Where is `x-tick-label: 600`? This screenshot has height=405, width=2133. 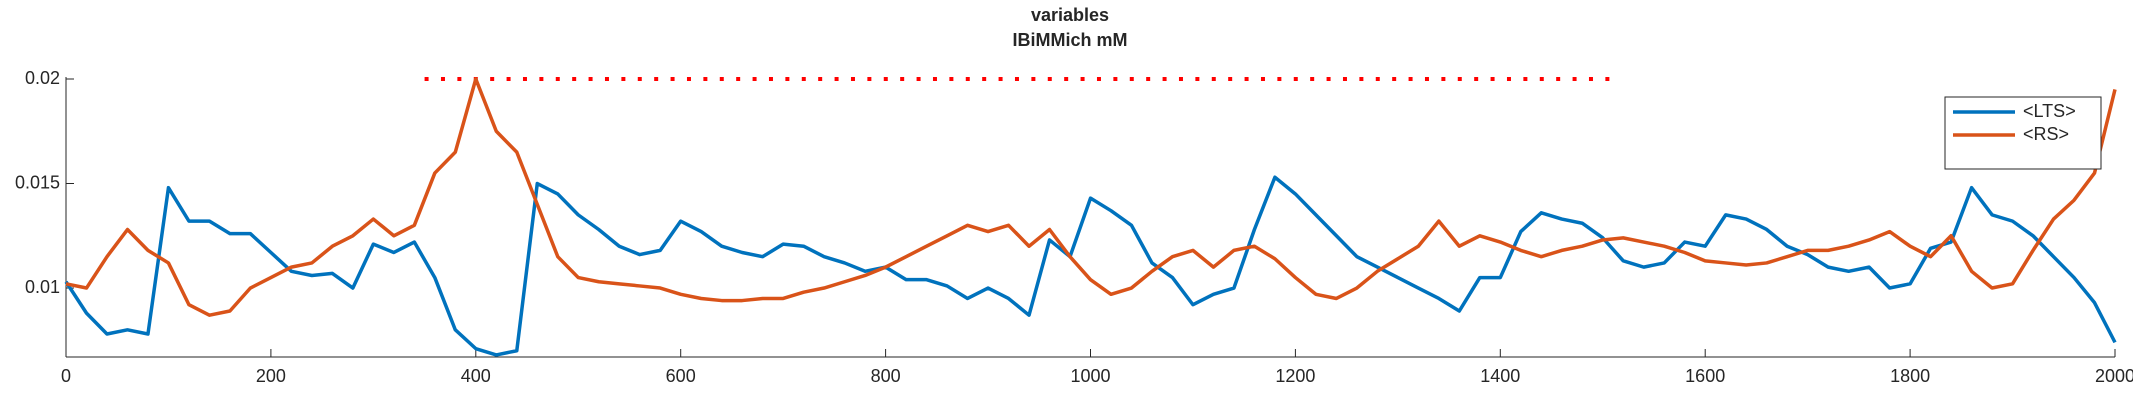
x-tick-label: 600 is located at coordinates (681, 376).